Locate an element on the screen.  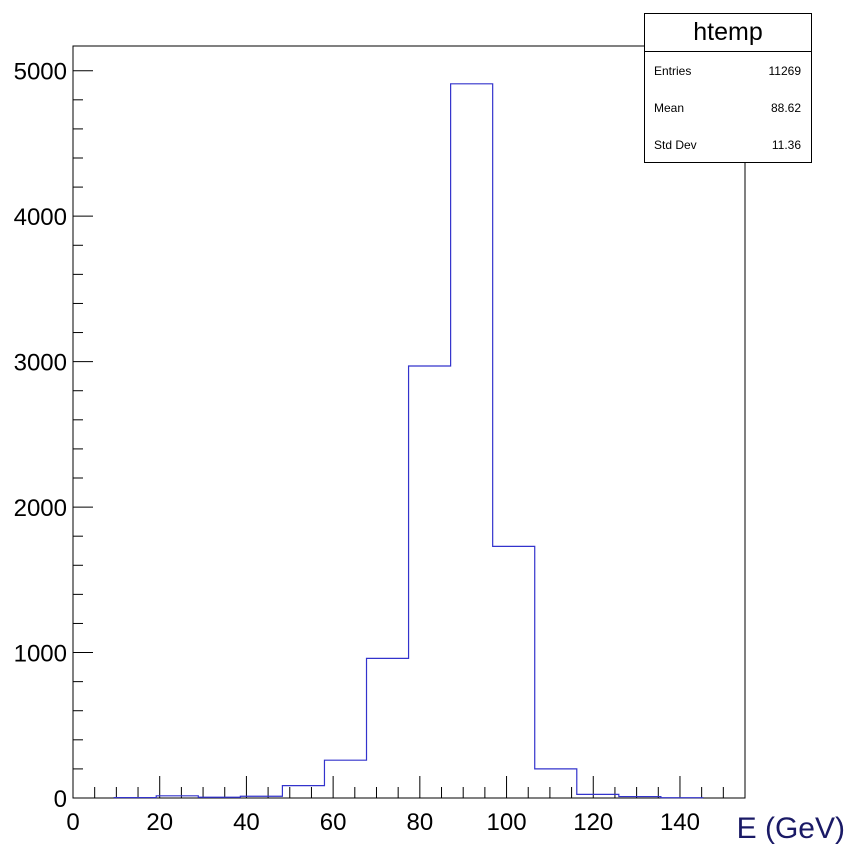
x-tick-label: 140 is located at coordinates (680, 822).